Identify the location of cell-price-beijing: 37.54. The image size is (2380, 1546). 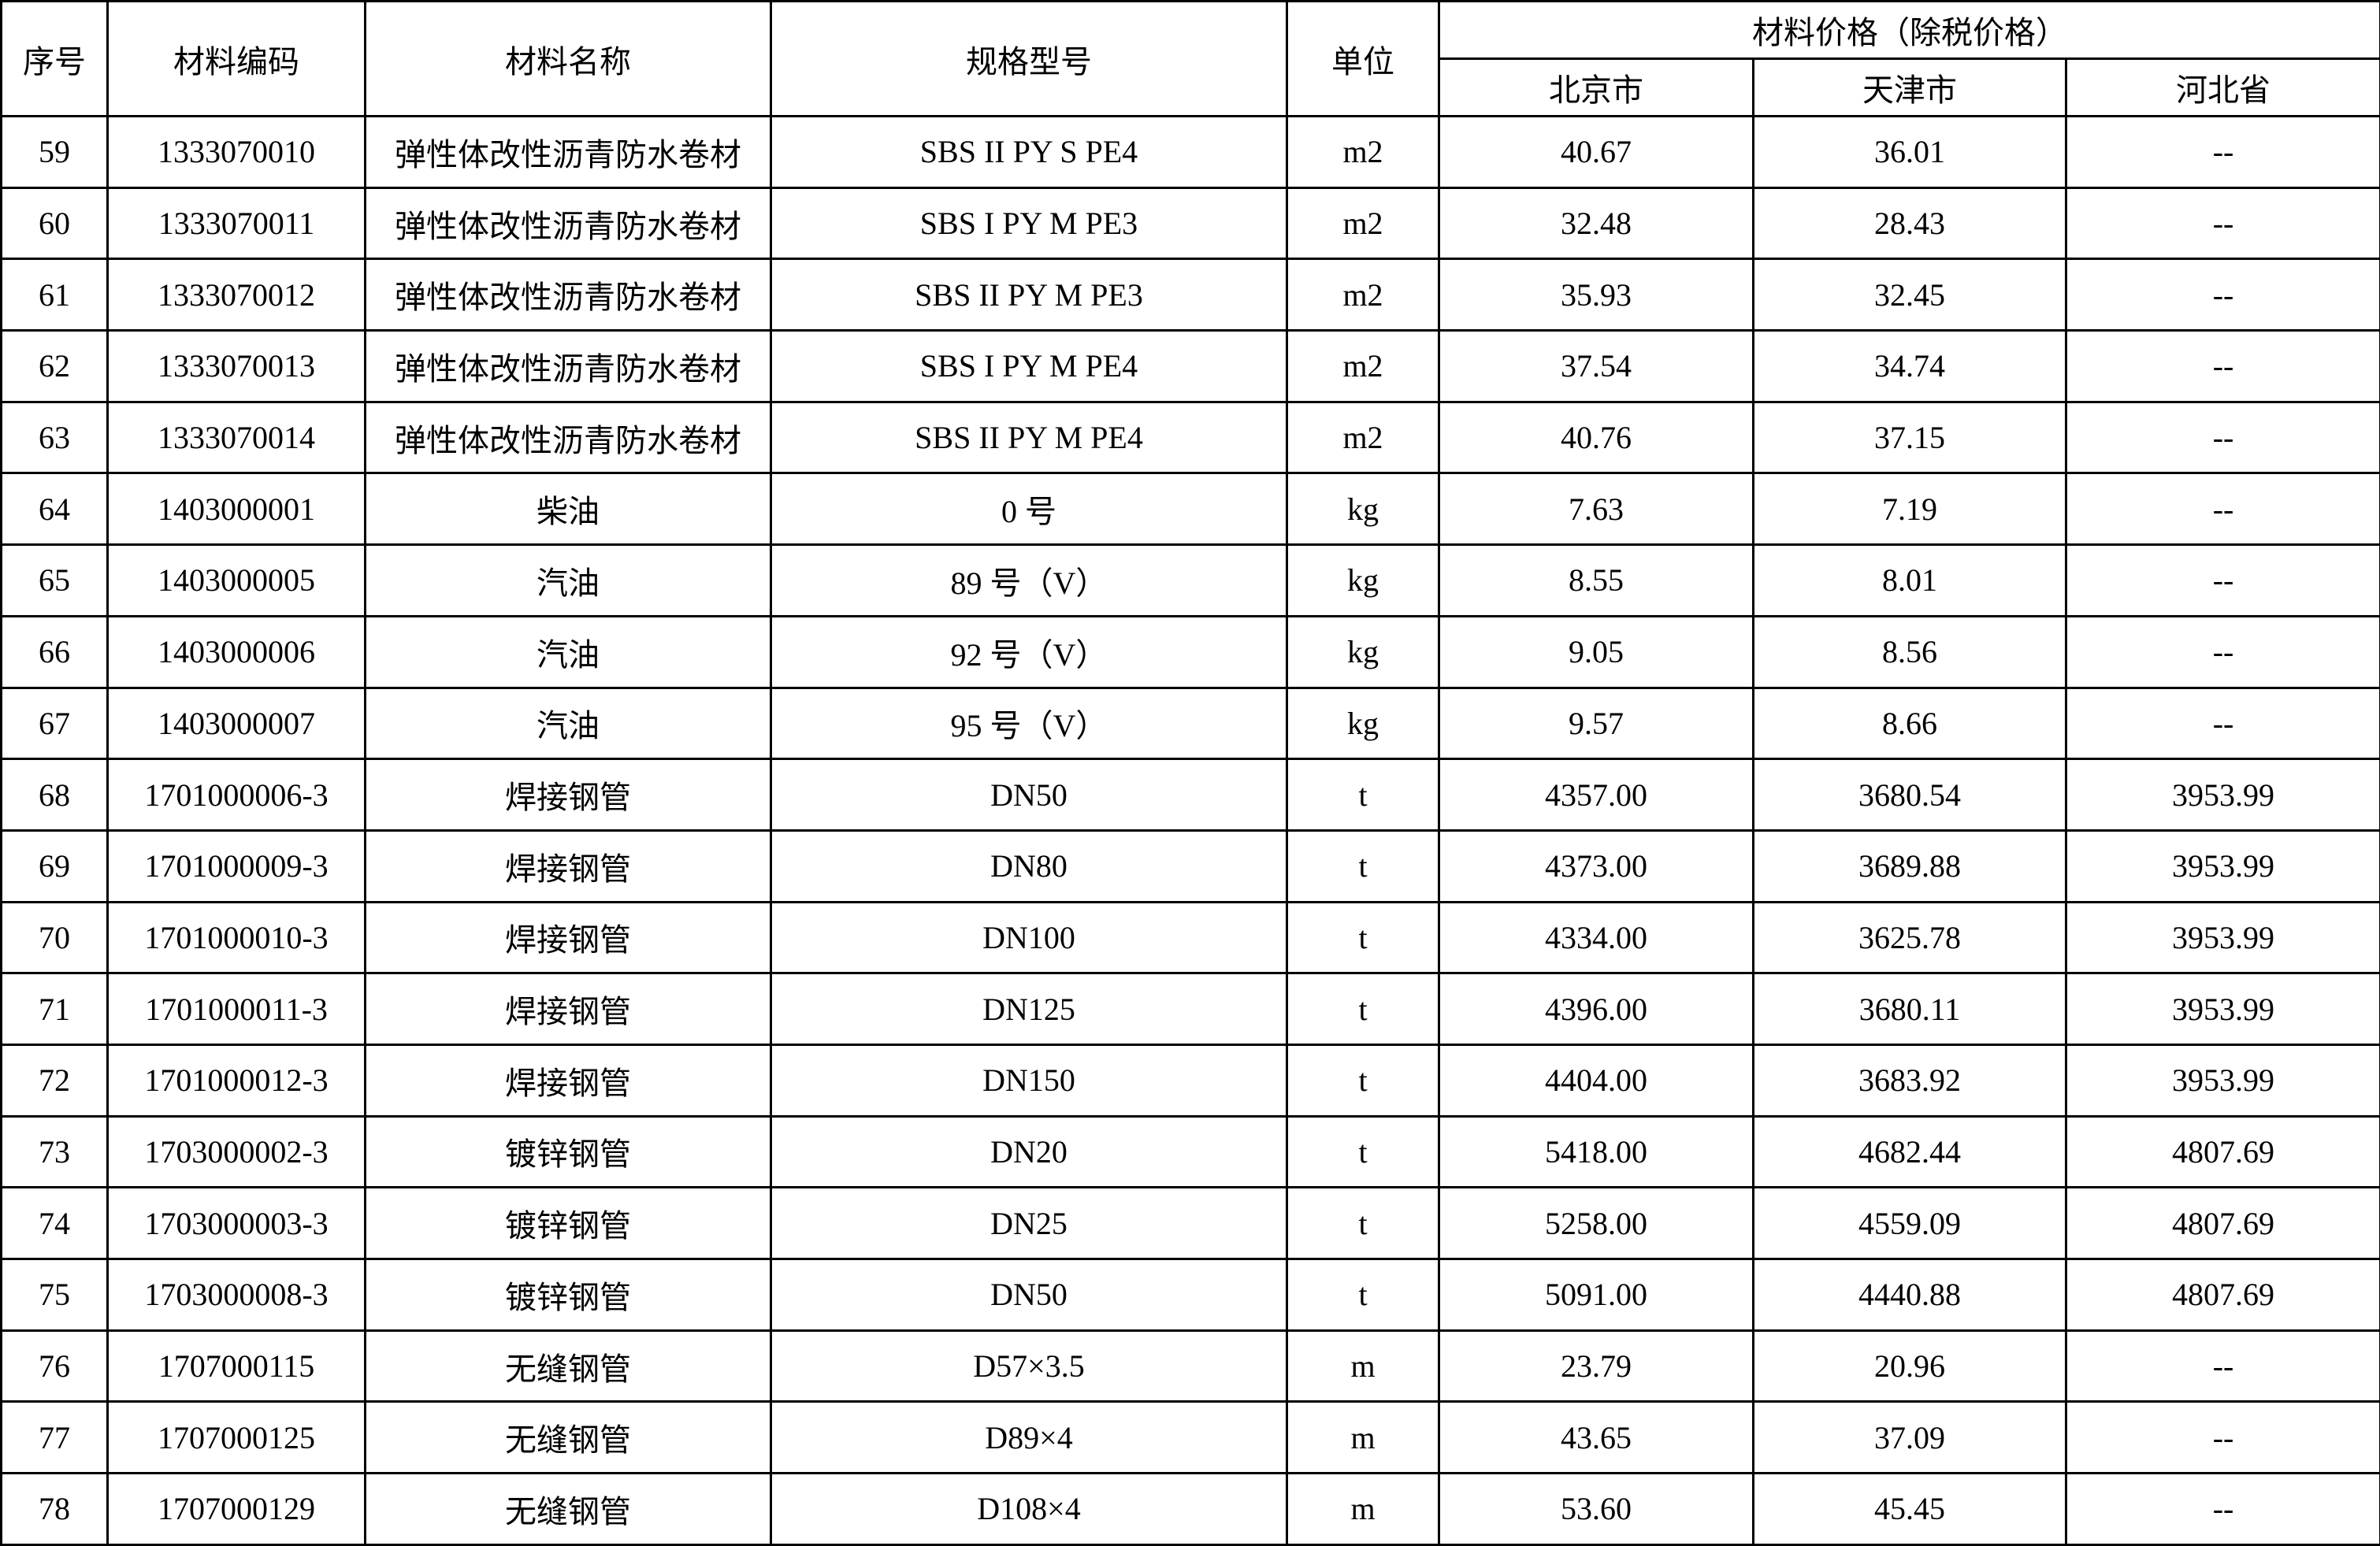
(1596, 366).